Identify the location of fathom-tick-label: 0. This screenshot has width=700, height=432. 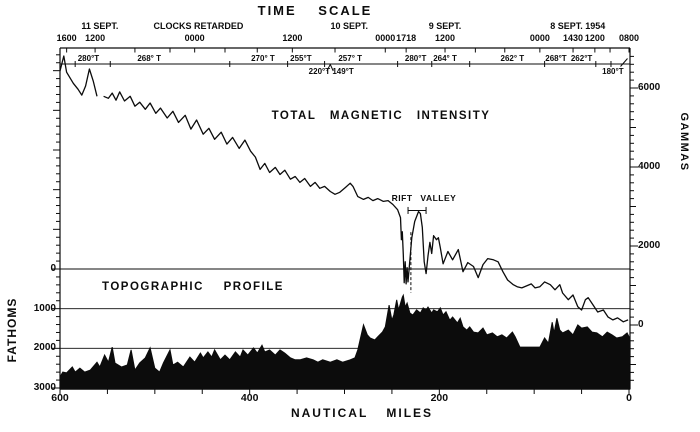
(53, 268).